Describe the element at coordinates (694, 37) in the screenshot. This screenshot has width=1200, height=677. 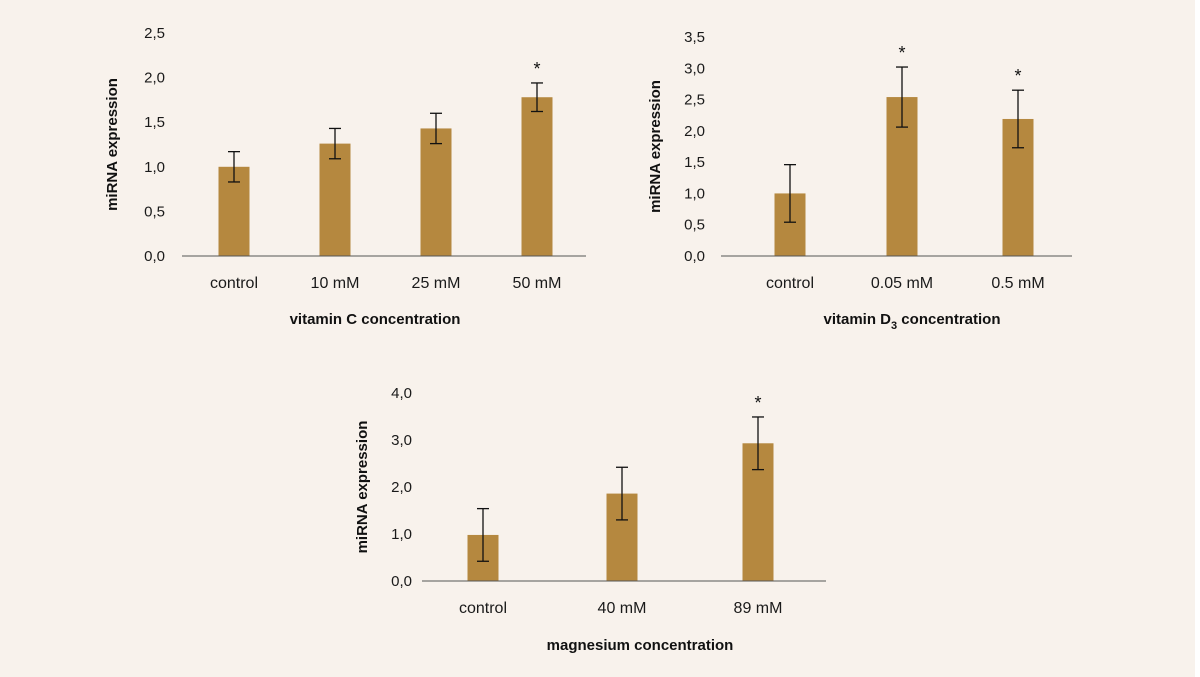
I see `y-tick-label: 3,5` at that location.